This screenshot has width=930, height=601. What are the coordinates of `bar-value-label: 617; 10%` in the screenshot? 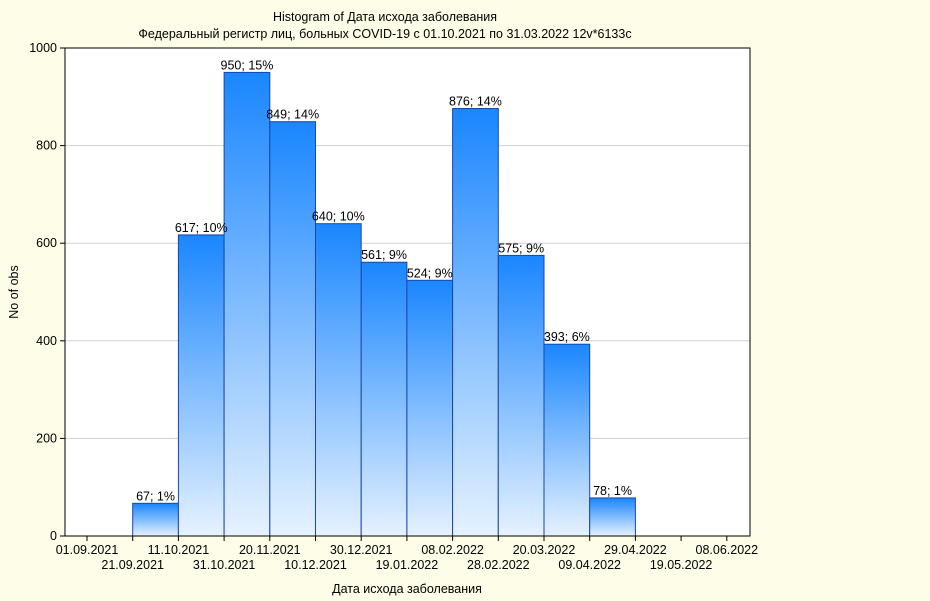 It's located at (201, 228).